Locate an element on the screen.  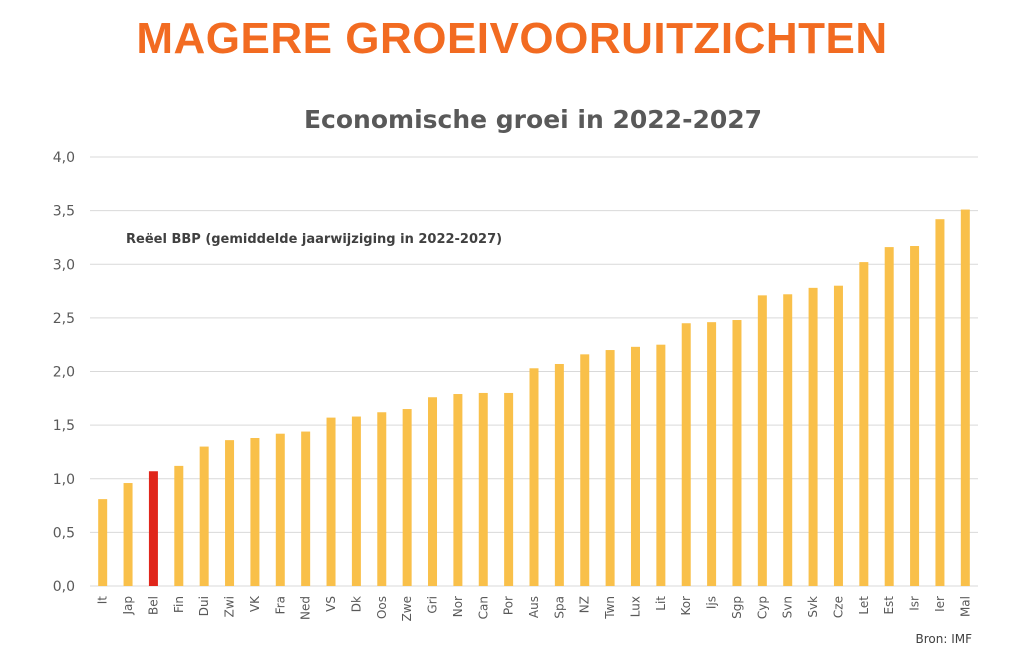
bar-aus is located at coordinates (534, 477).